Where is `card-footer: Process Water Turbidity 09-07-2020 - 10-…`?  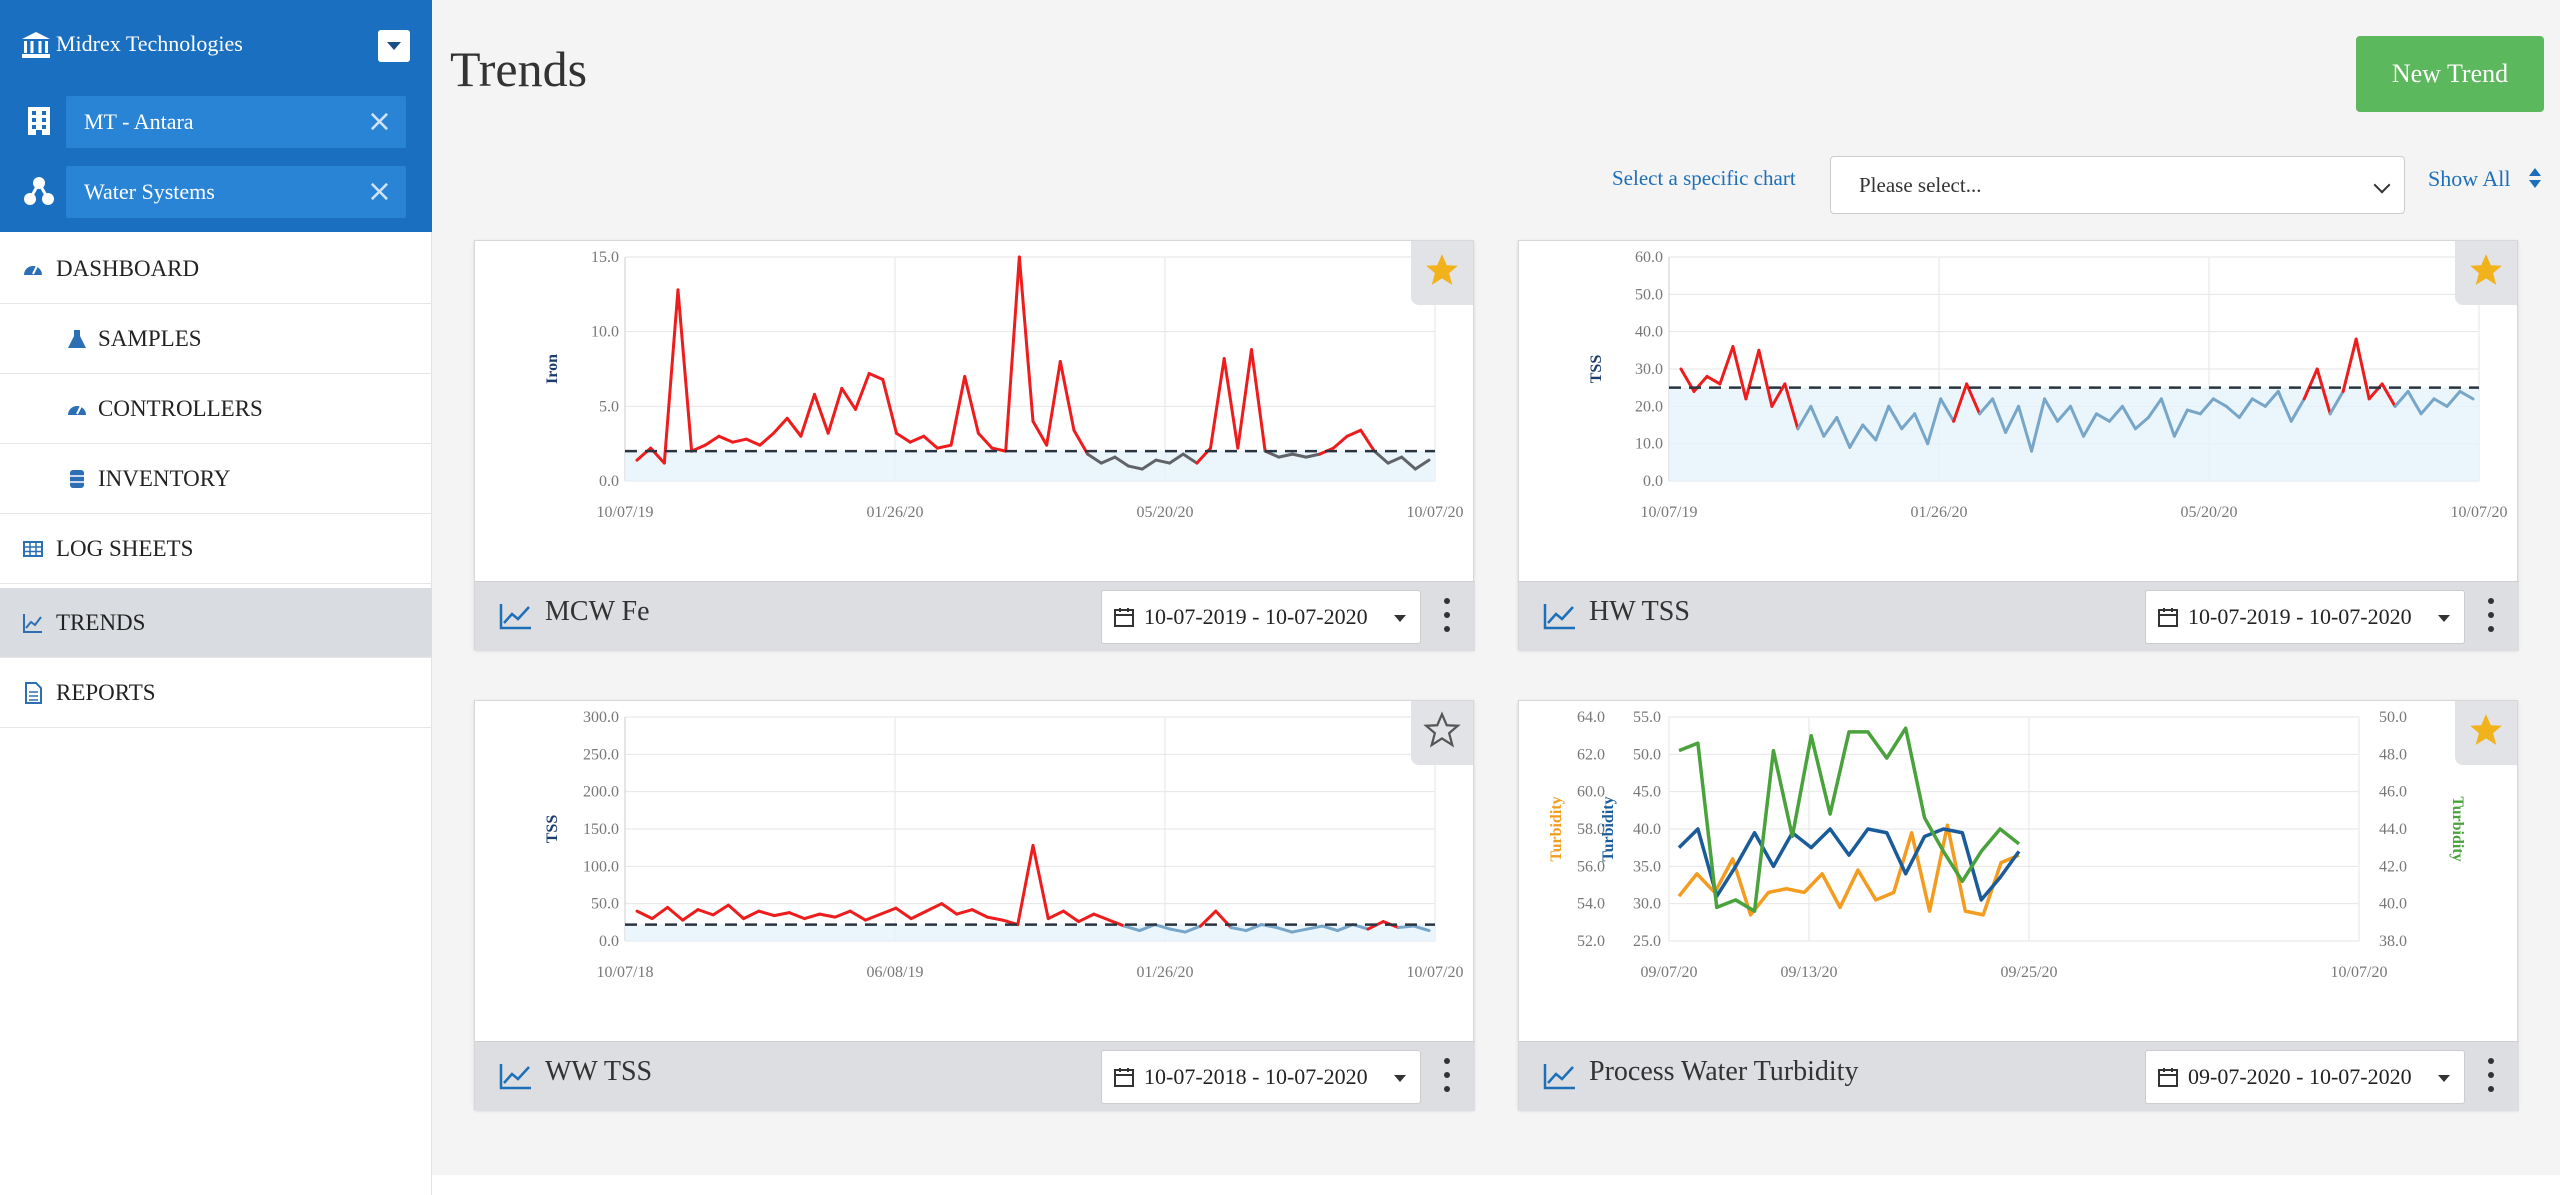
card-footer: Process Water Turbidity 09-07-2020 - 10-… is located at coordinates (2019, 1076).